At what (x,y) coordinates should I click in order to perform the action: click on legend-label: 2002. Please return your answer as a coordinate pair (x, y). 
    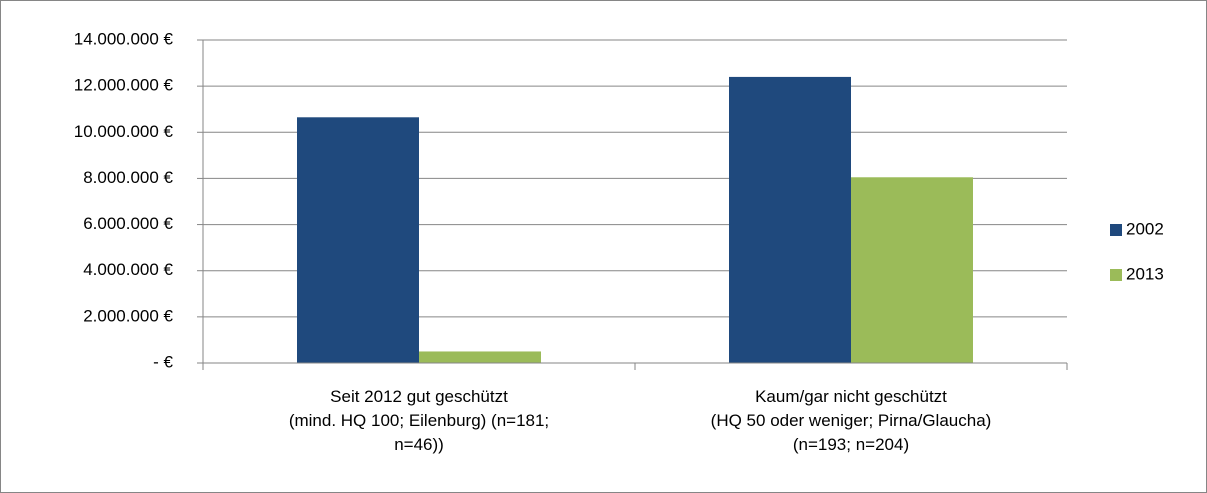
    Looking at the image, I should click on (1145, 228).